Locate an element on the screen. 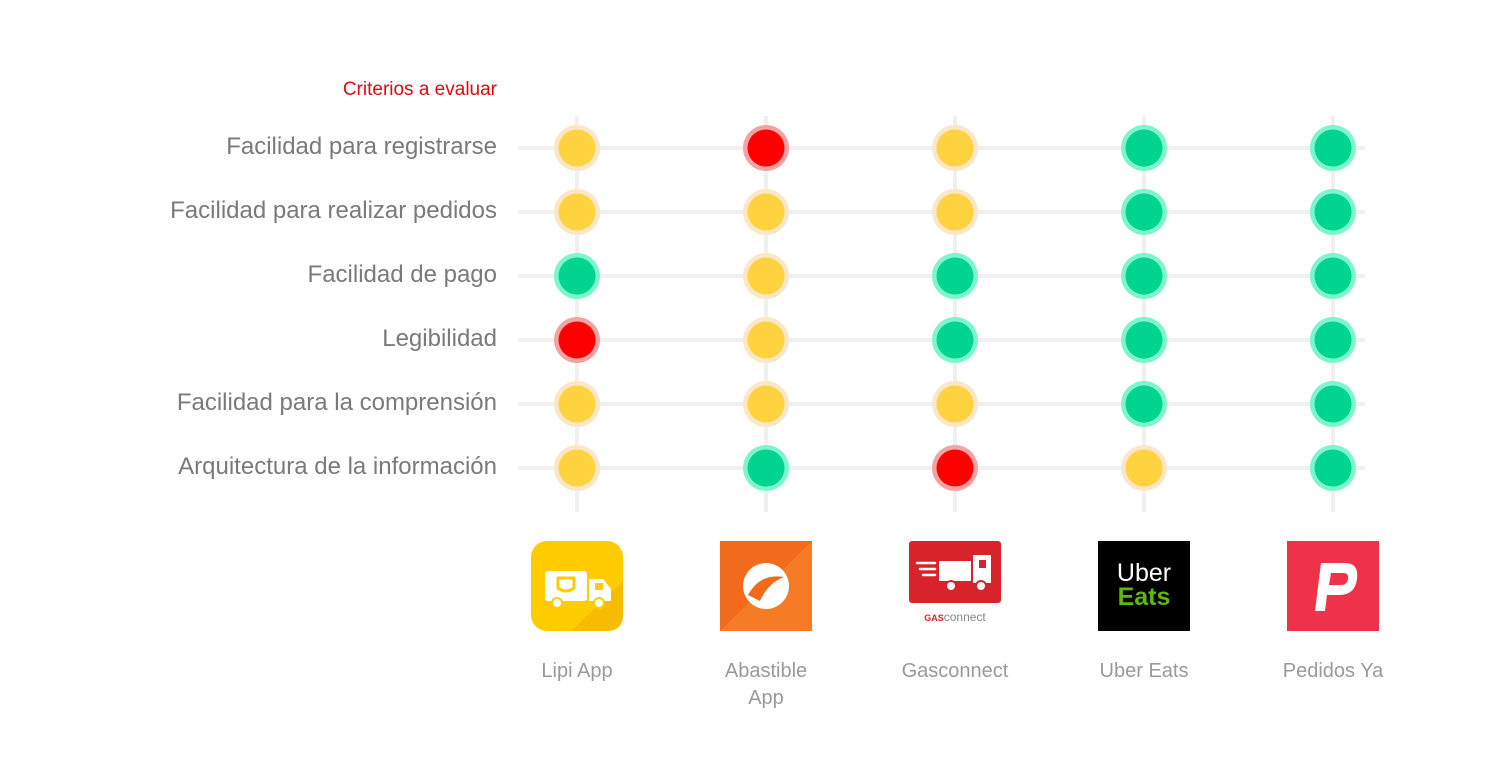  svg-text: Uber is located at coordinates (1144, 573).